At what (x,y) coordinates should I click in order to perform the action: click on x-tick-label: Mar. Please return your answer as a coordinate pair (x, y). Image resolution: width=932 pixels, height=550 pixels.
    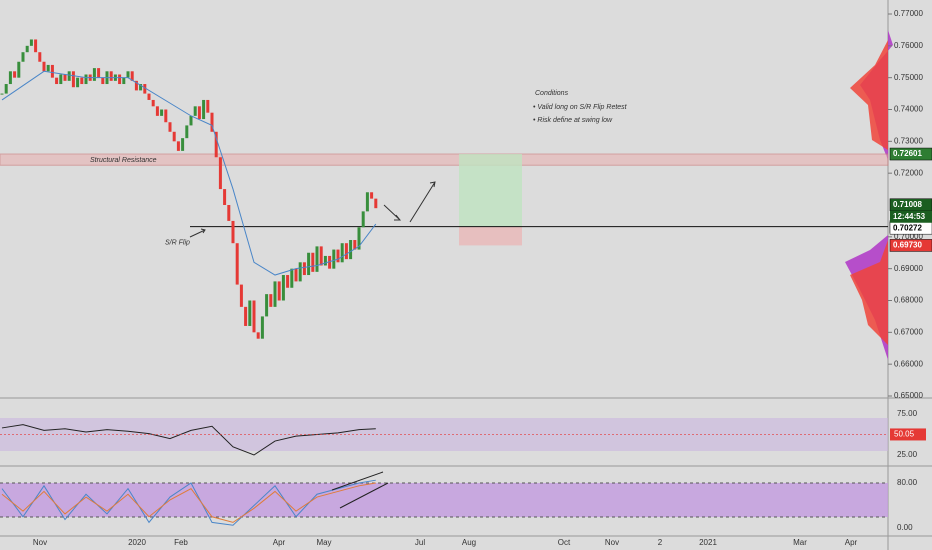
    Looking at the image, I should click on (800, 542).